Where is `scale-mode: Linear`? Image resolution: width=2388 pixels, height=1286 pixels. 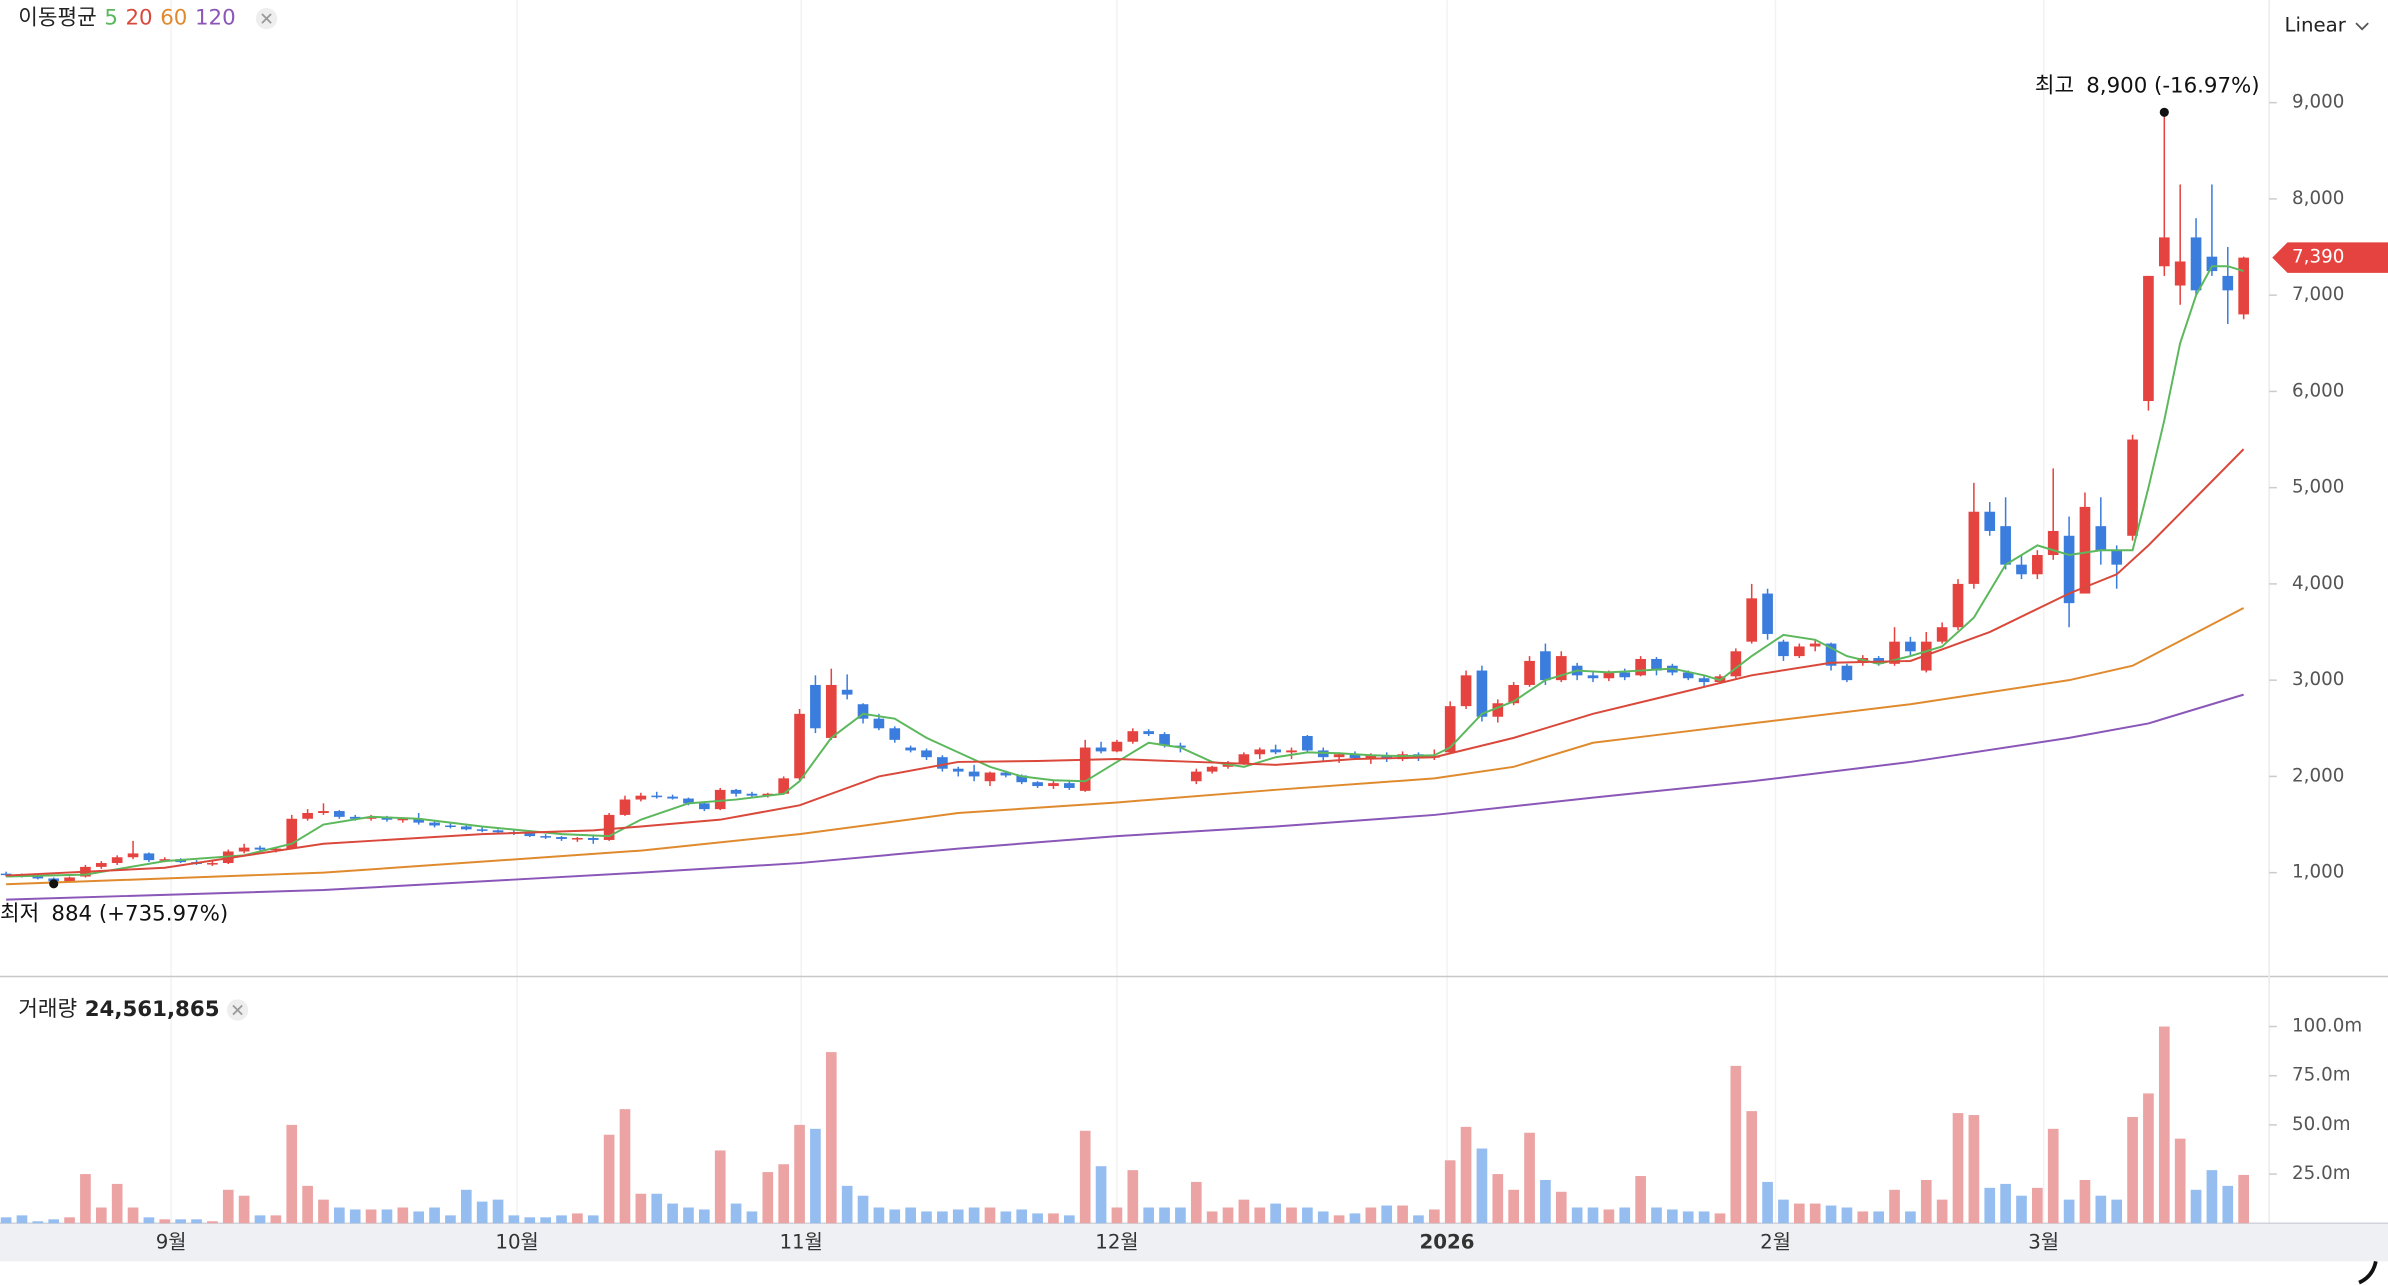 scale-mode: Linear is located at coordinates (2315, 25).